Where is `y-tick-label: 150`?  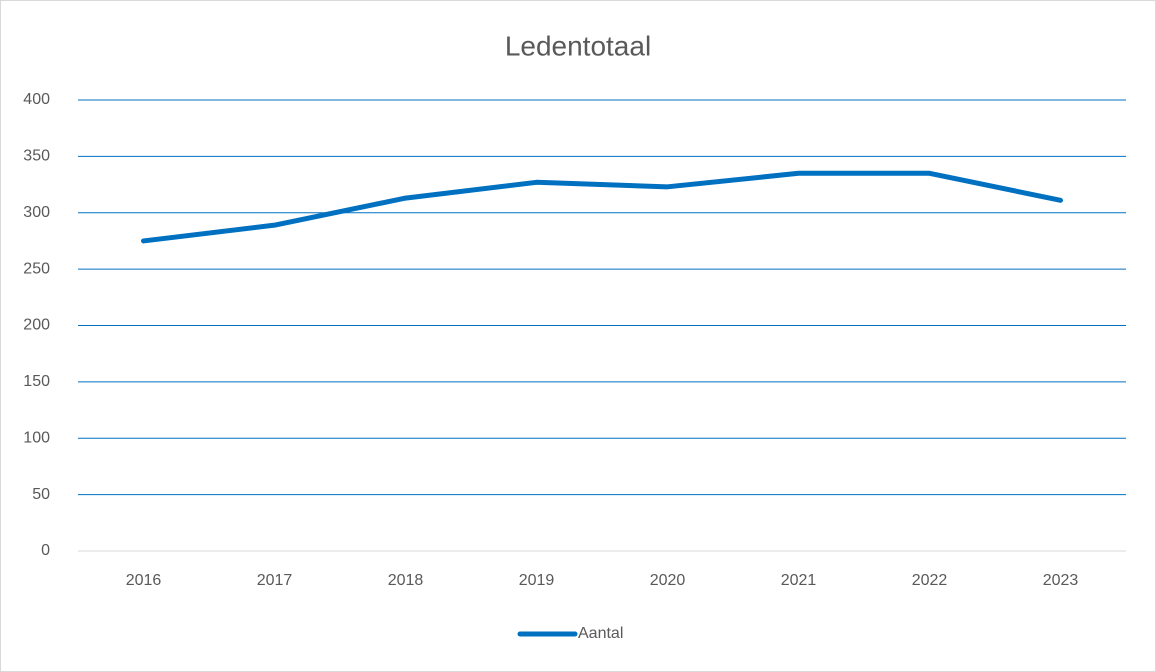
y-tick-label: 150 is located at coordinates (36, 381).